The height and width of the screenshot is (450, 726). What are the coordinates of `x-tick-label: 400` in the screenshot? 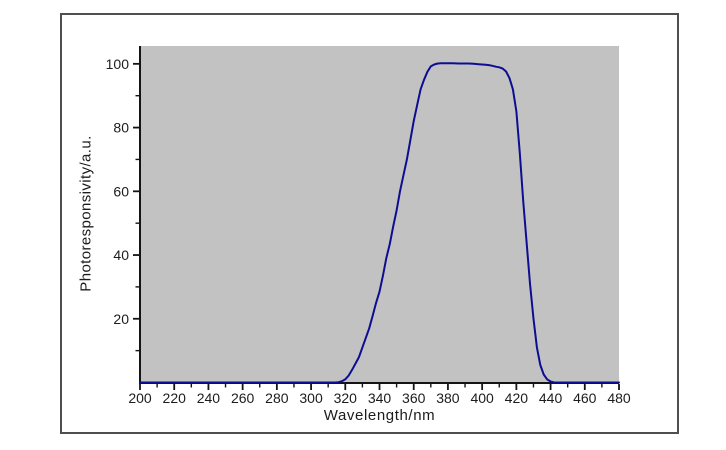 It's located at (482, 398).